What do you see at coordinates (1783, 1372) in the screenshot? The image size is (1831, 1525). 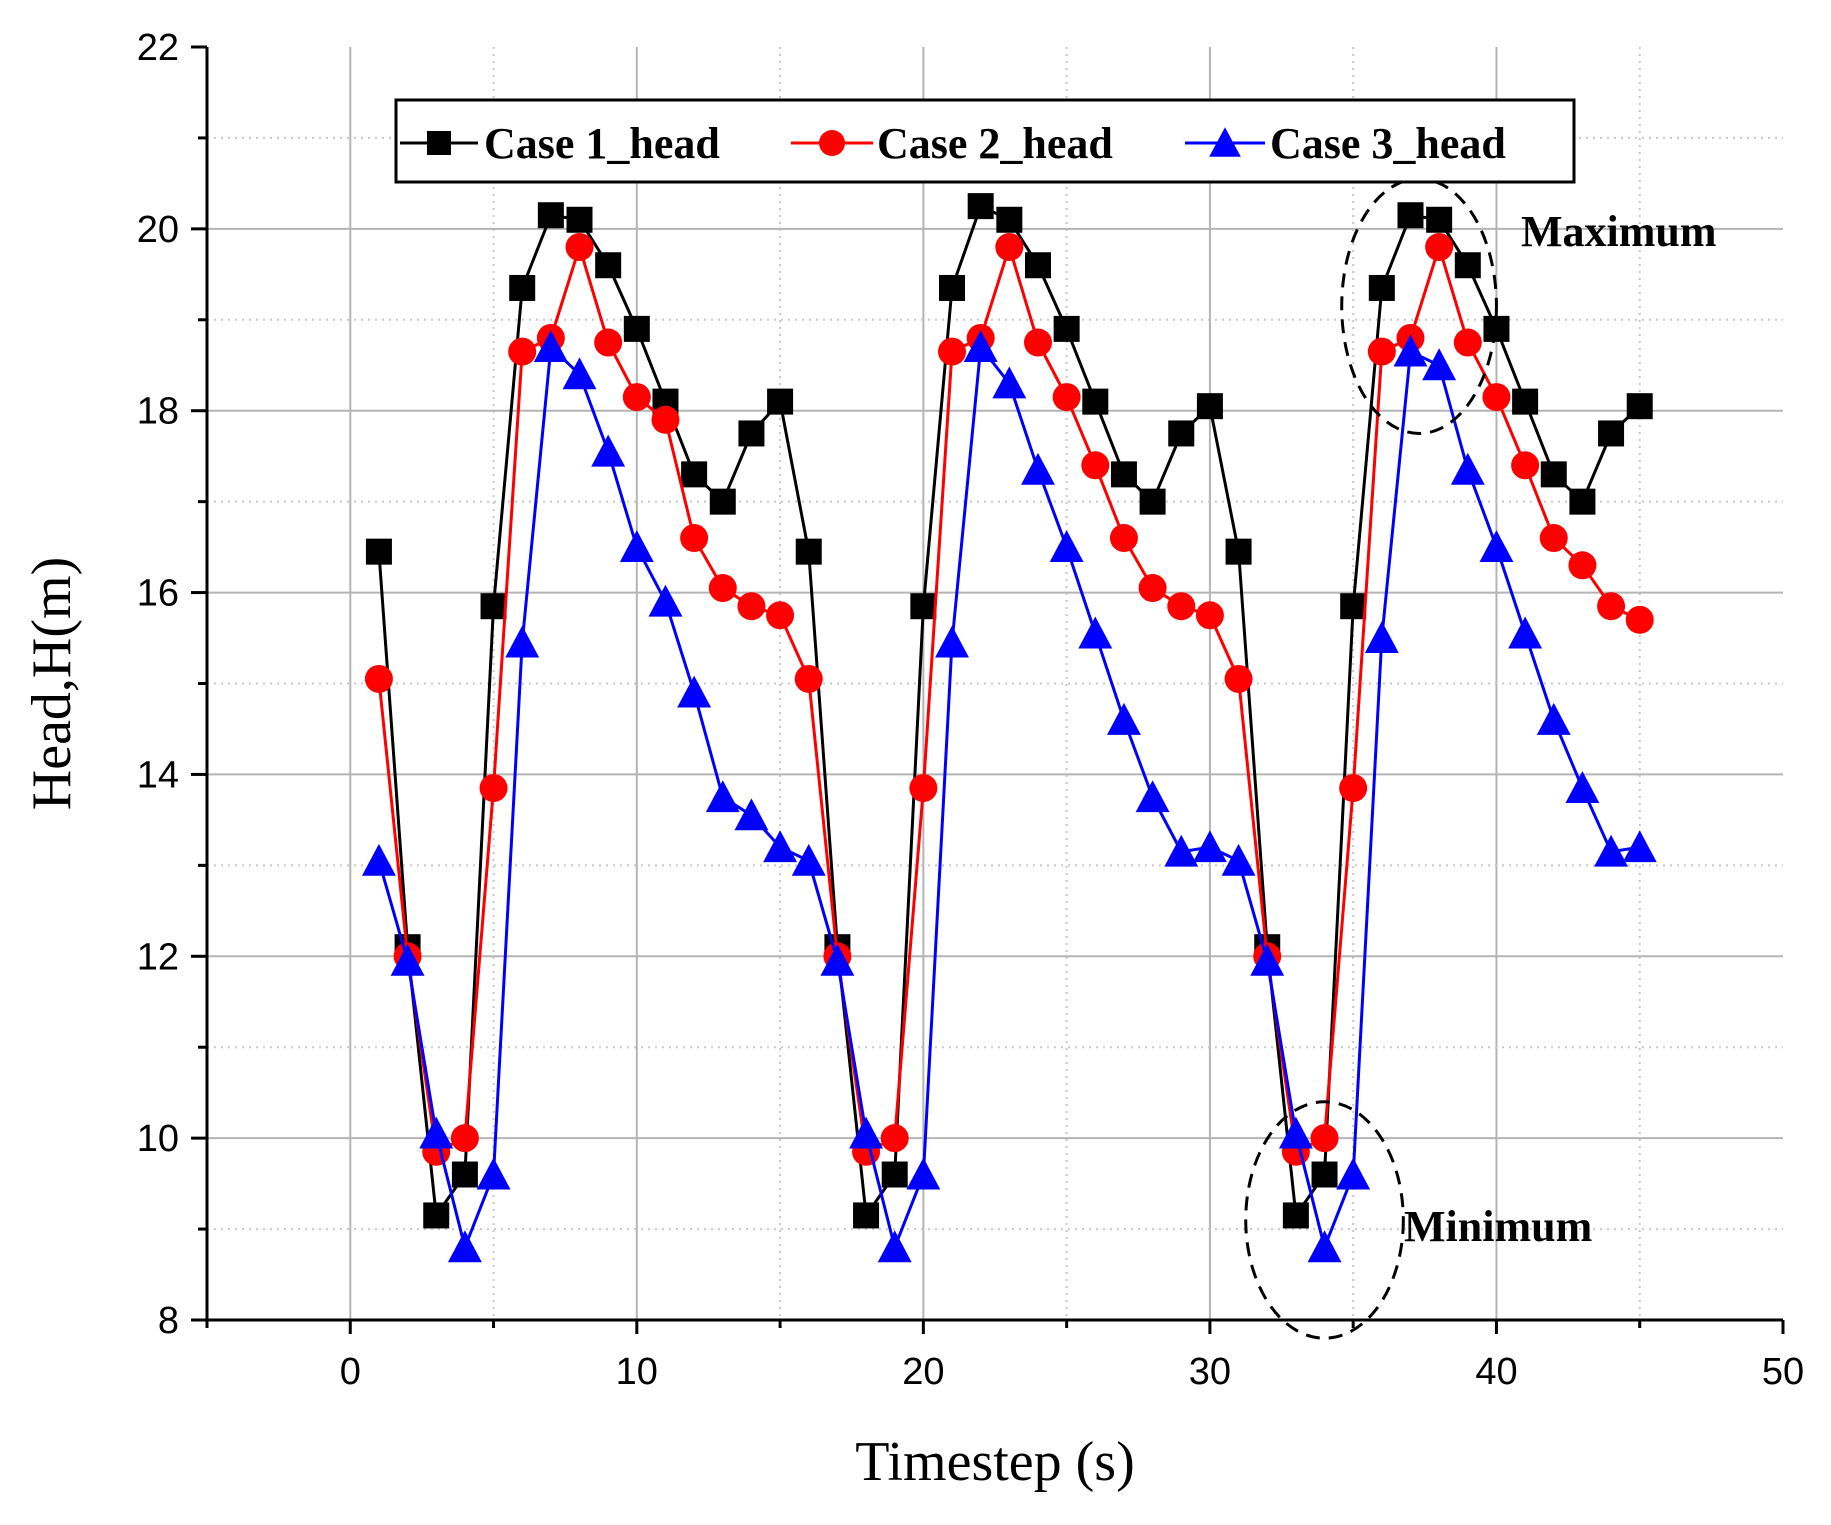 I see `x-tick-label: 50` at bounding box center [1783, 1372].